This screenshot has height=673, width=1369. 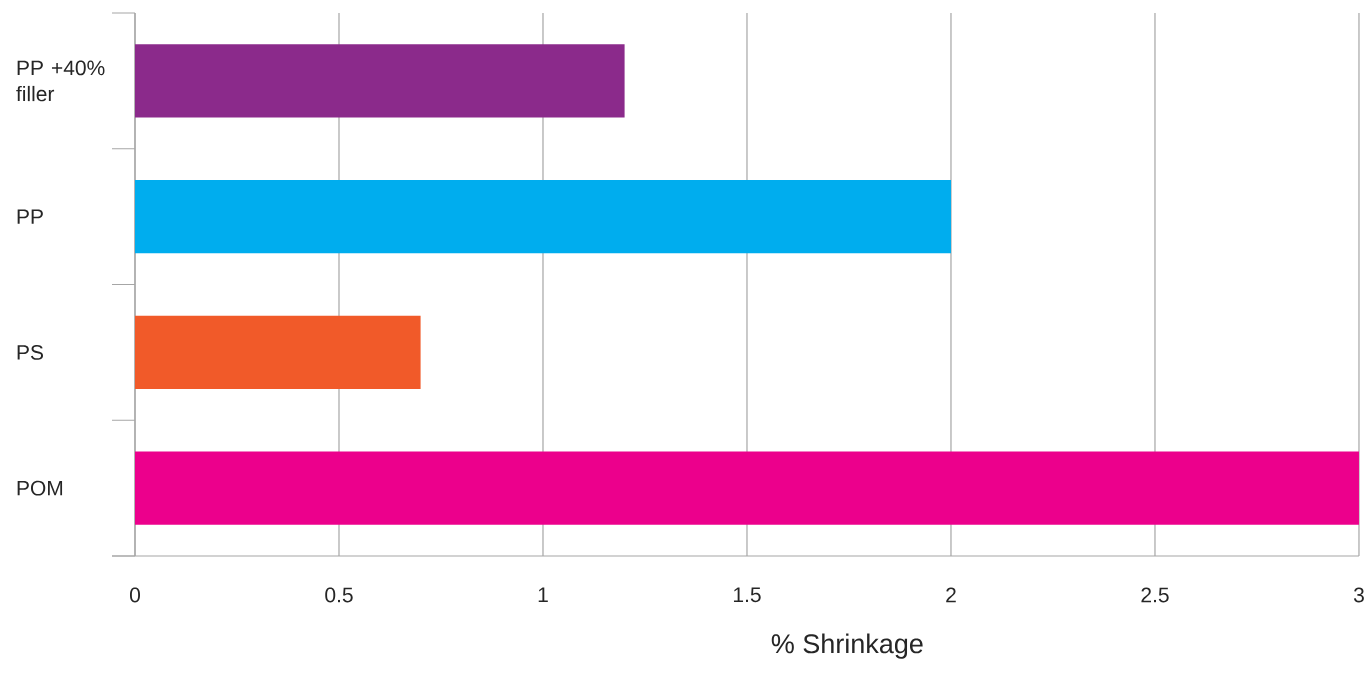 What do you see at coordinates (543, 594) in the screenshot?
I see `x-tick-label: 1` at bounding box center [543, 594].